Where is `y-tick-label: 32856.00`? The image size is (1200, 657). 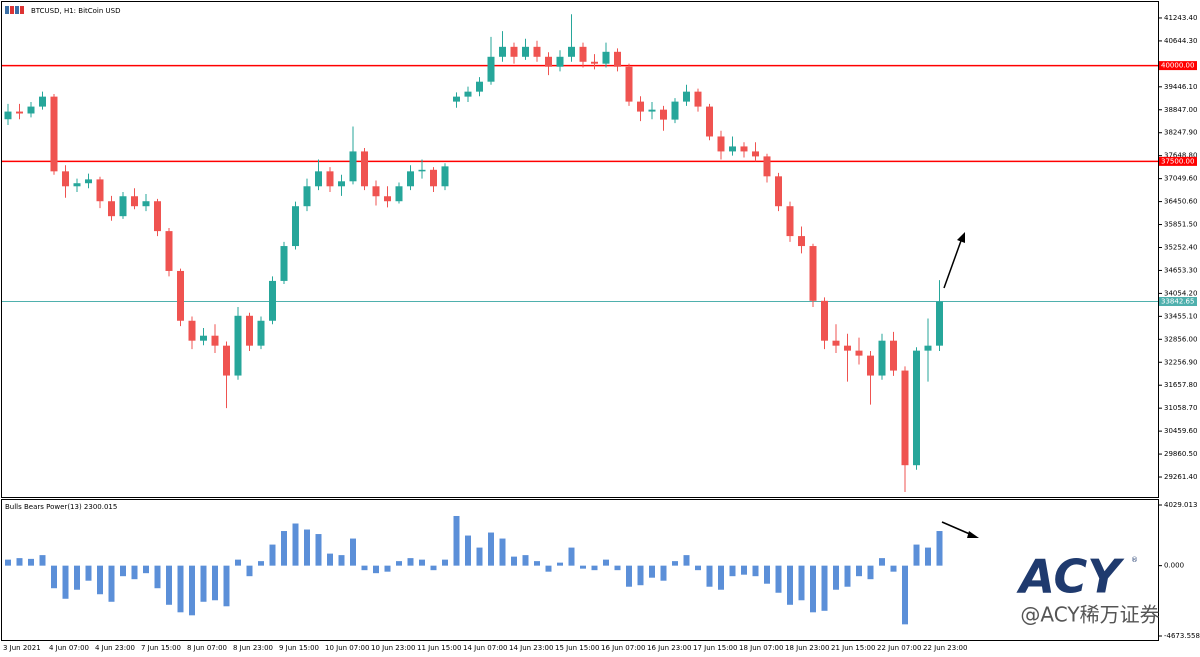 y-tick-label: 32856.00 is located at coordinates (1180, 339).